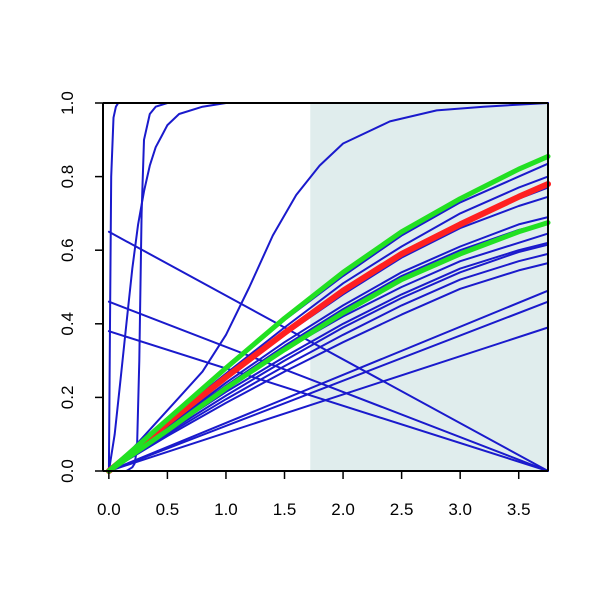 Image resolution: width=600 pixels, height=600 pixels. What do you see at coordinates (519, 509) in the screenshot?
I see `x-tick-label: 3.5` at bounding box center [519, 509].